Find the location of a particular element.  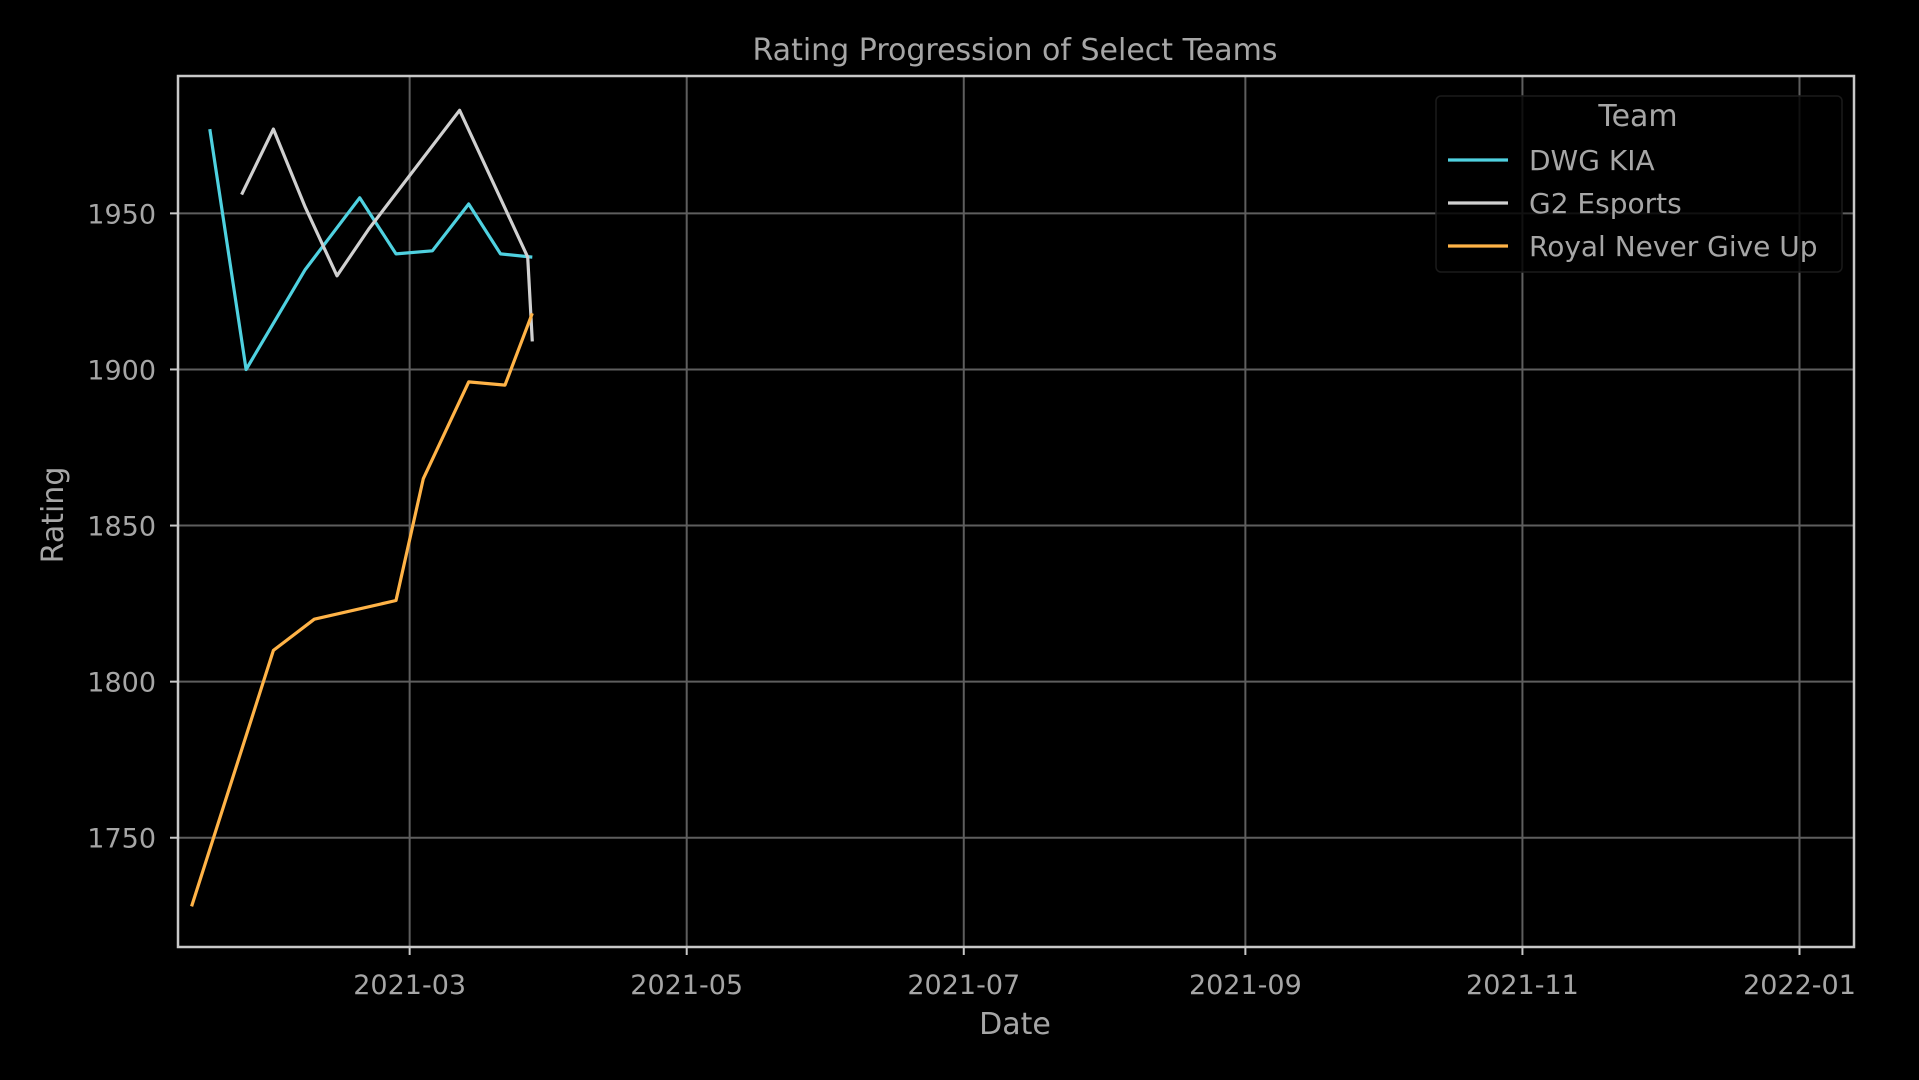

x-tick-label: 2021-03 is located at coordinates (409, 985).